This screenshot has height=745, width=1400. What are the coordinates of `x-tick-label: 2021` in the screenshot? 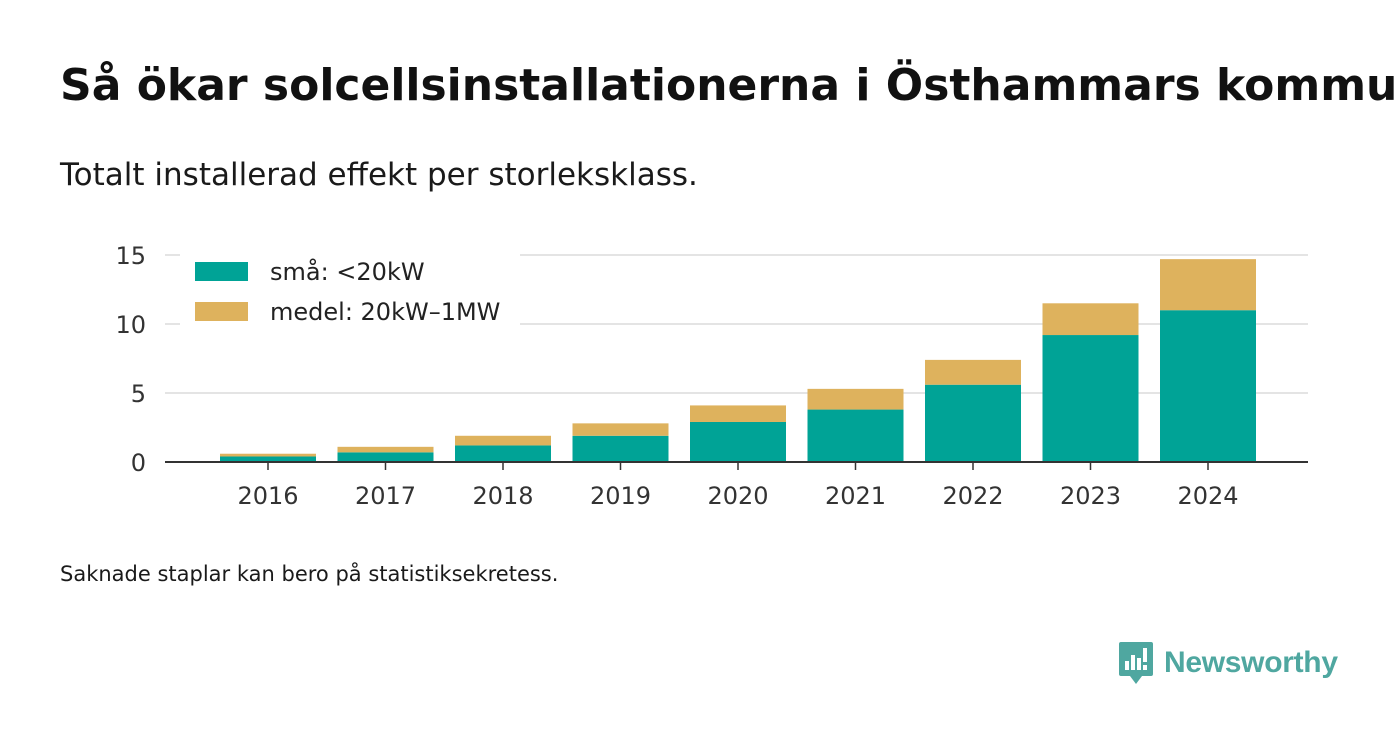 It's located at (855, 496).